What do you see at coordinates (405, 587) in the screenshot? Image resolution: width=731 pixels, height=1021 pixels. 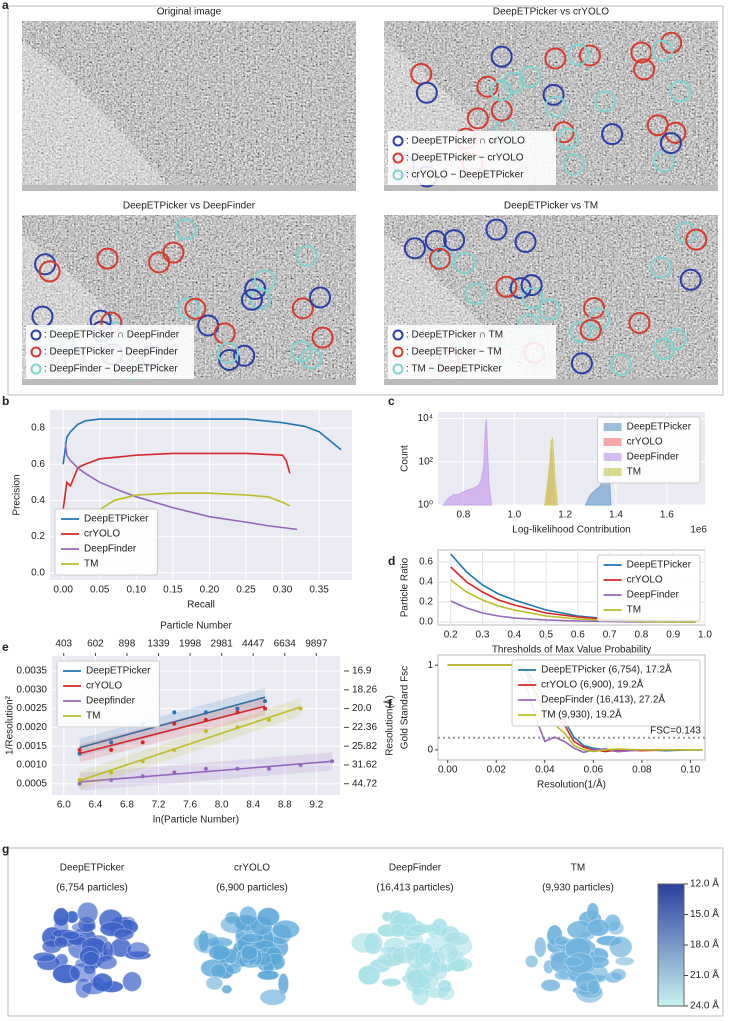 I see `y-axis-label: Particle Ratio` at bounding box center [405, 587].